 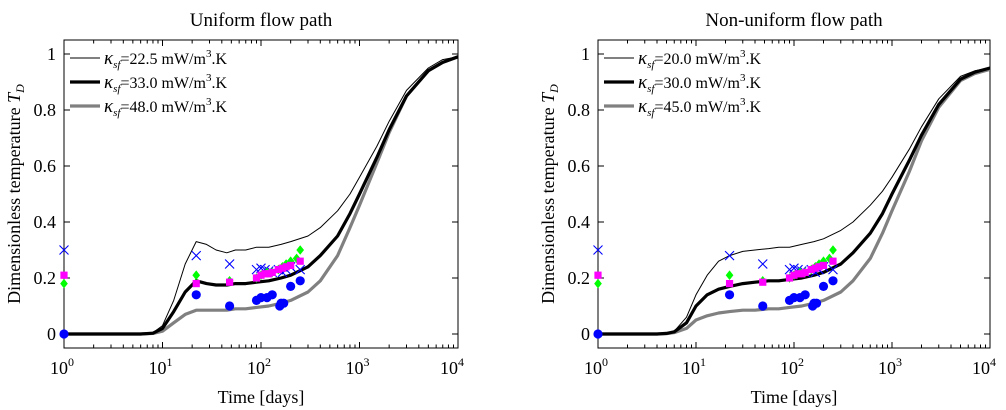 I want to click on x-tick-label-exponent: 3, so click(x=899, y=362).